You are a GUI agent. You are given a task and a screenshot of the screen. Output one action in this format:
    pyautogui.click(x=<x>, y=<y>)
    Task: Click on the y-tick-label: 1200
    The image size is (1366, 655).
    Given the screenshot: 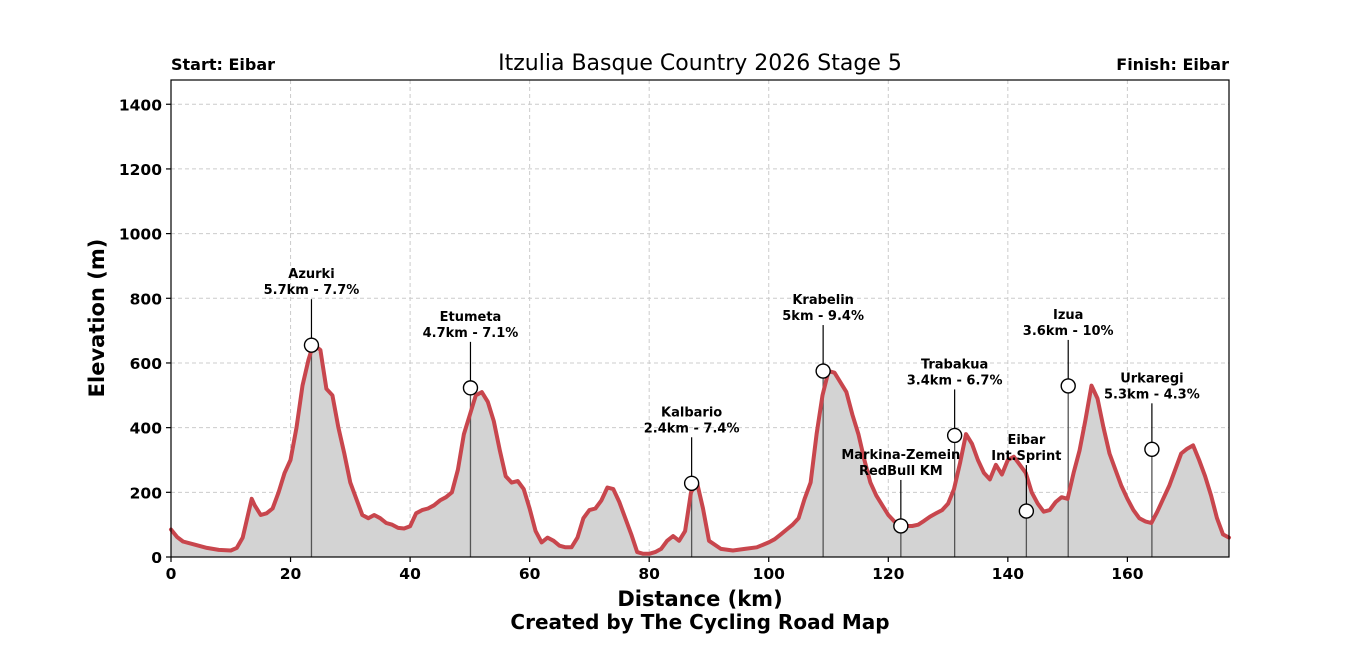 What is the action you would take?
    pyautogui.click(x=140, y=170)
    